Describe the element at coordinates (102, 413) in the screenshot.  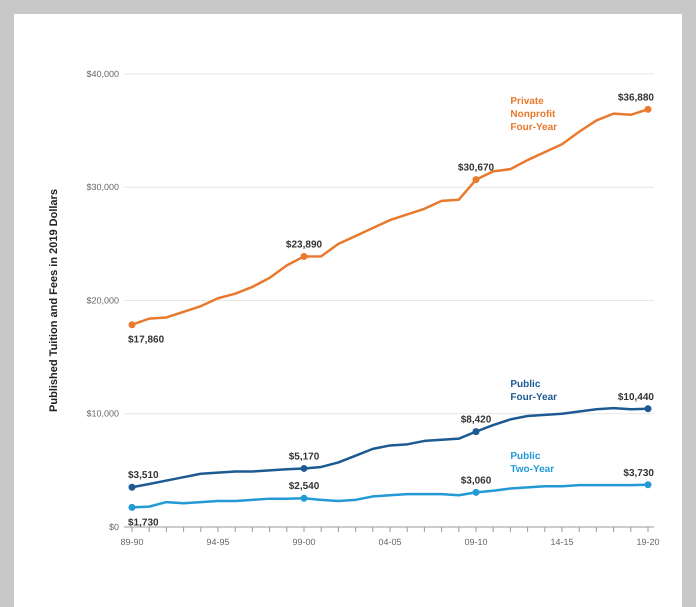
I see `y-tick-label: $10,000` at that location.